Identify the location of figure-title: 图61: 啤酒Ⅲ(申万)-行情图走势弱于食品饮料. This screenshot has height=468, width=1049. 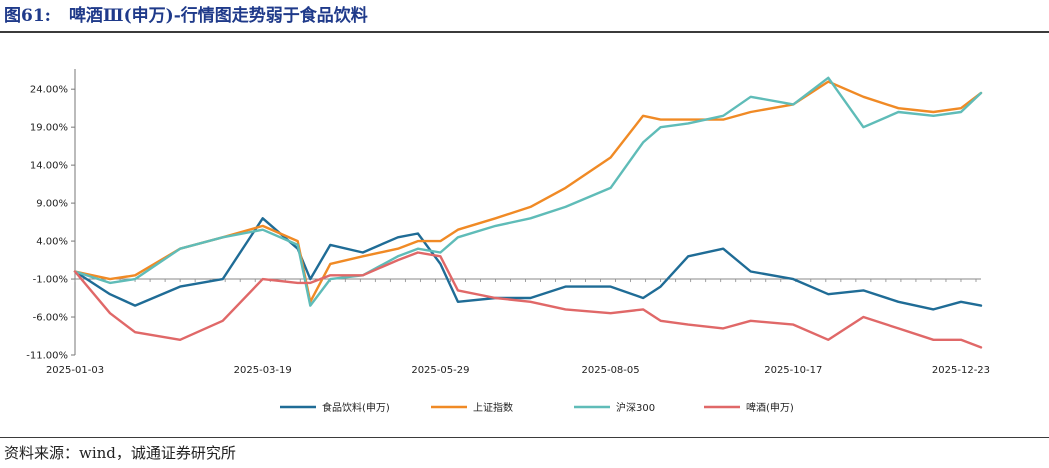
(186, 16).